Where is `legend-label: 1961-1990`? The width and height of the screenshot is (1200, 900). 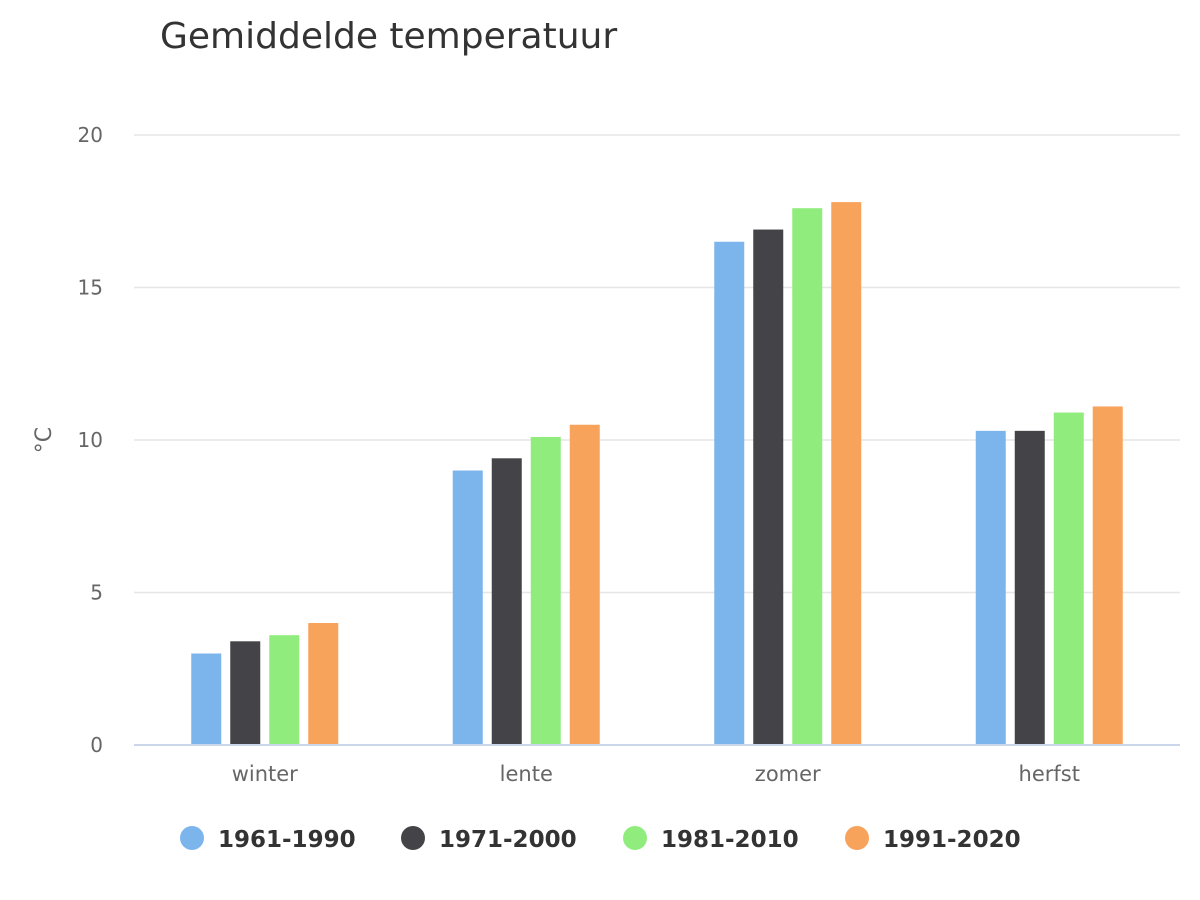 legend-label: 1961-1990 is located at coordinates (287, 840).